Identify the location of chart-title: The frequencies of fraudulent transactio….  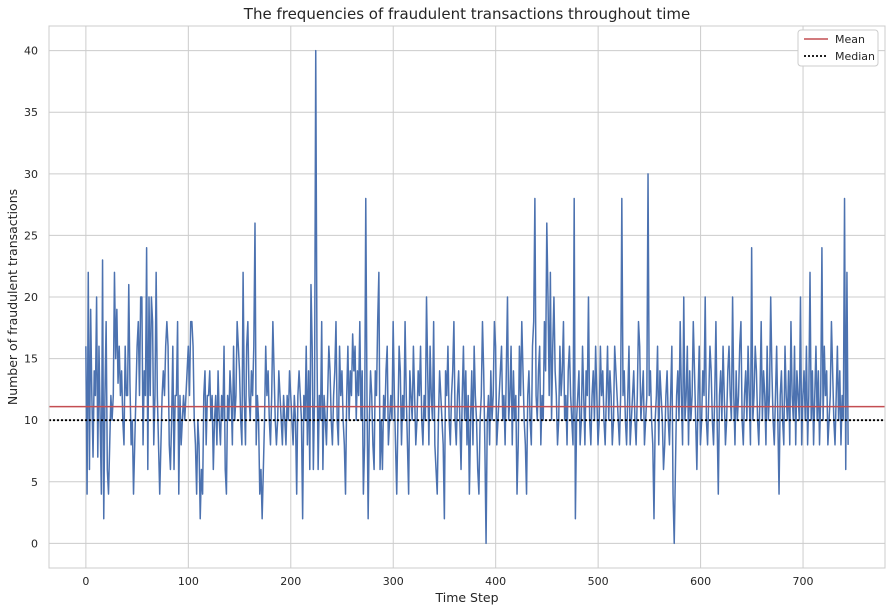
(466, 14).